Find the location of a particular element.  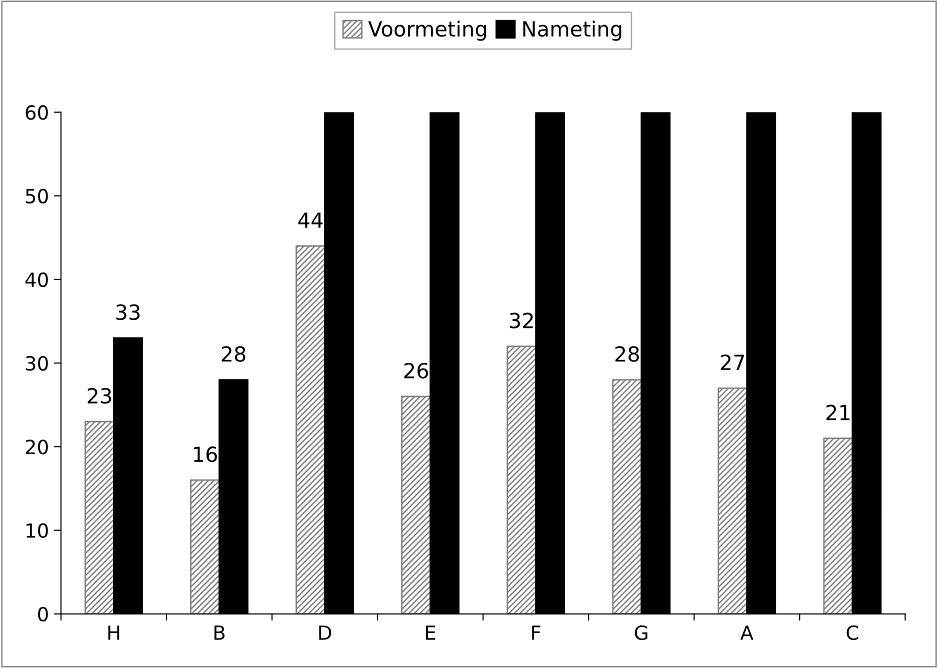

x-tick-label: E is located at coordinates (431, 633).